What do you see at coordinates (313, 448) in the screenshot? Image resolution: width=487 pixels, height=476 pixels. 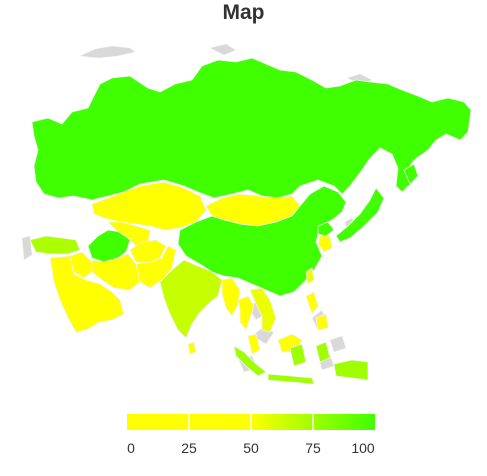 I see `legend-tick-75: 75` at bounding box center [313, 448].